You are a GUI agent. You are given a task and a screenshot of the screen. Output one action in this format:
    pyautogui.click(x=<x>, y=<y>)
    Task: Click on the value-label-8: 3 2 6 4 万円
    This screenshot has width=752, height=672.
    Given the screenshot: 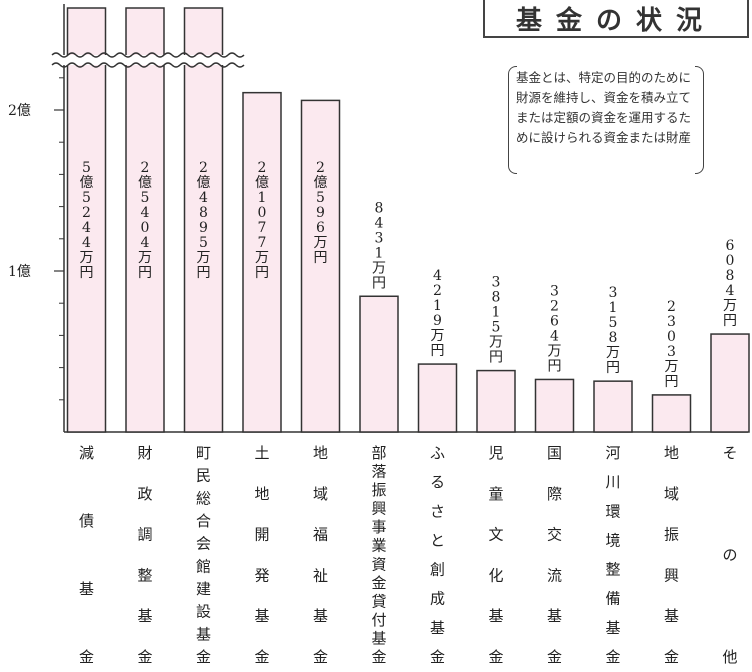 What is the action you would take?
    pyautogui.click(x=555, y=328)
    